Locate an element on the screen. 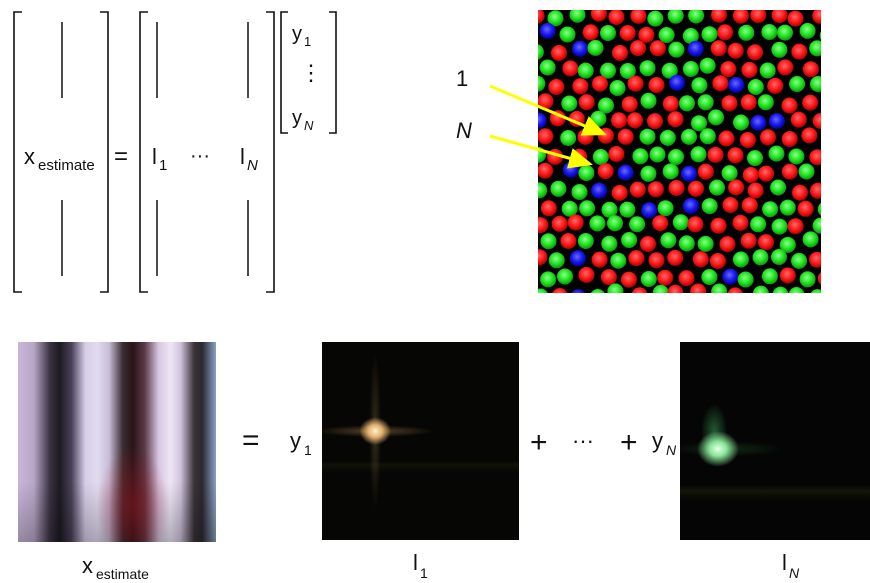  yN-index: N is located at coordinates (309, 125).